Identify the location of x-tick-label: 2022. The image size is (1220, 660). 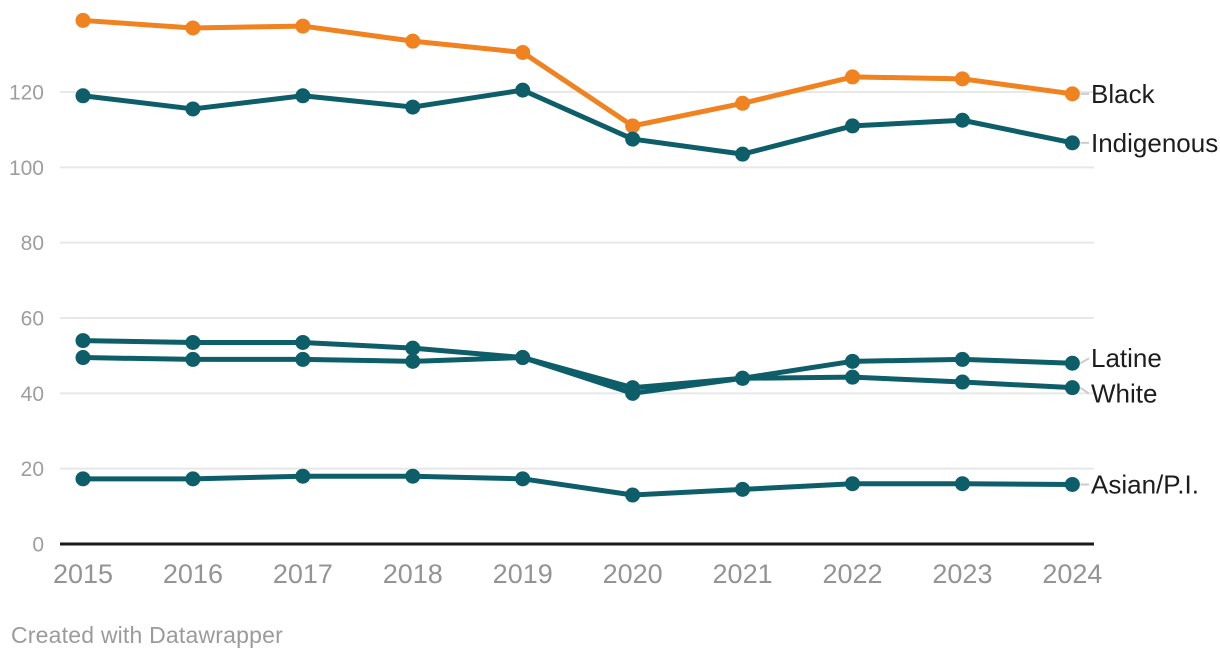
(852, 574).